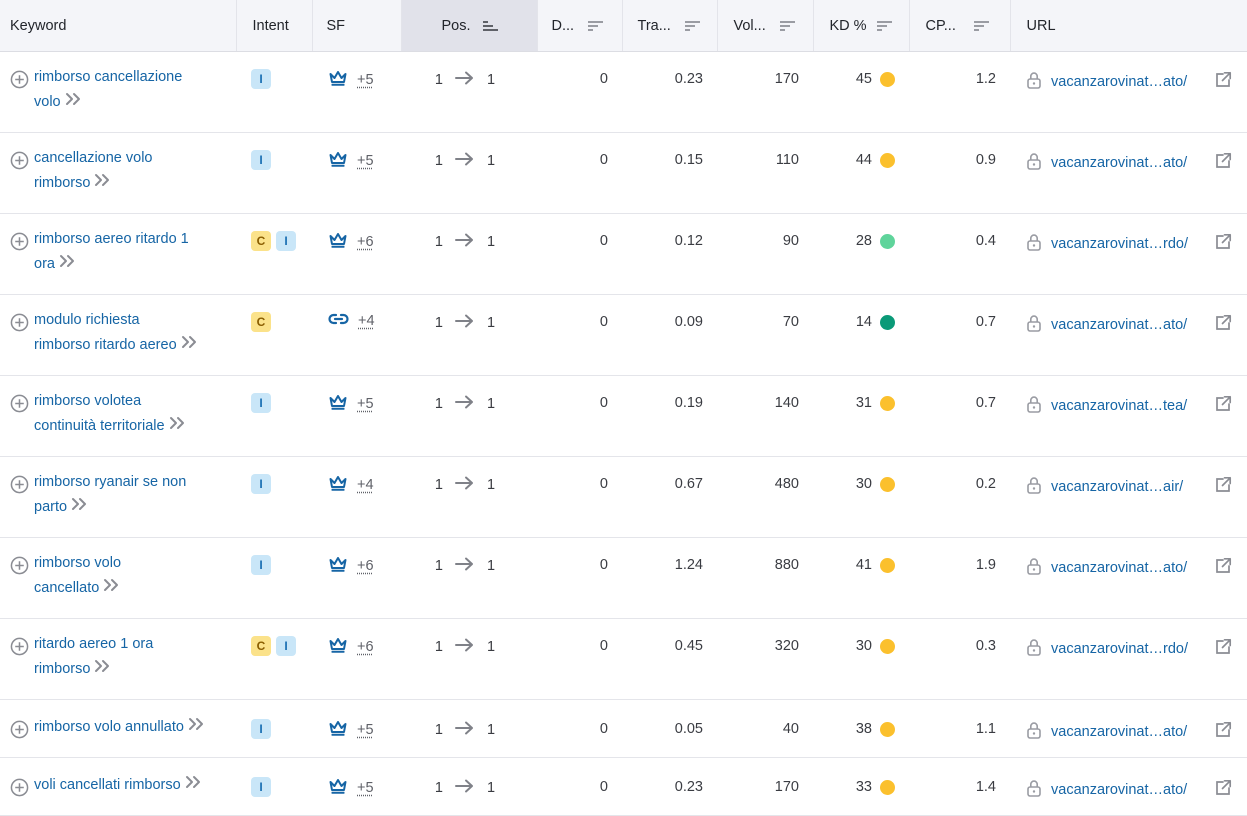 The height and width of the screenshot is (816, 1247). What do you see at coordinates (111, 251) in the screenshot?
I see `keyword-link: rimborso aereo ritardo 1 ora` at bounding box center [111, 251].